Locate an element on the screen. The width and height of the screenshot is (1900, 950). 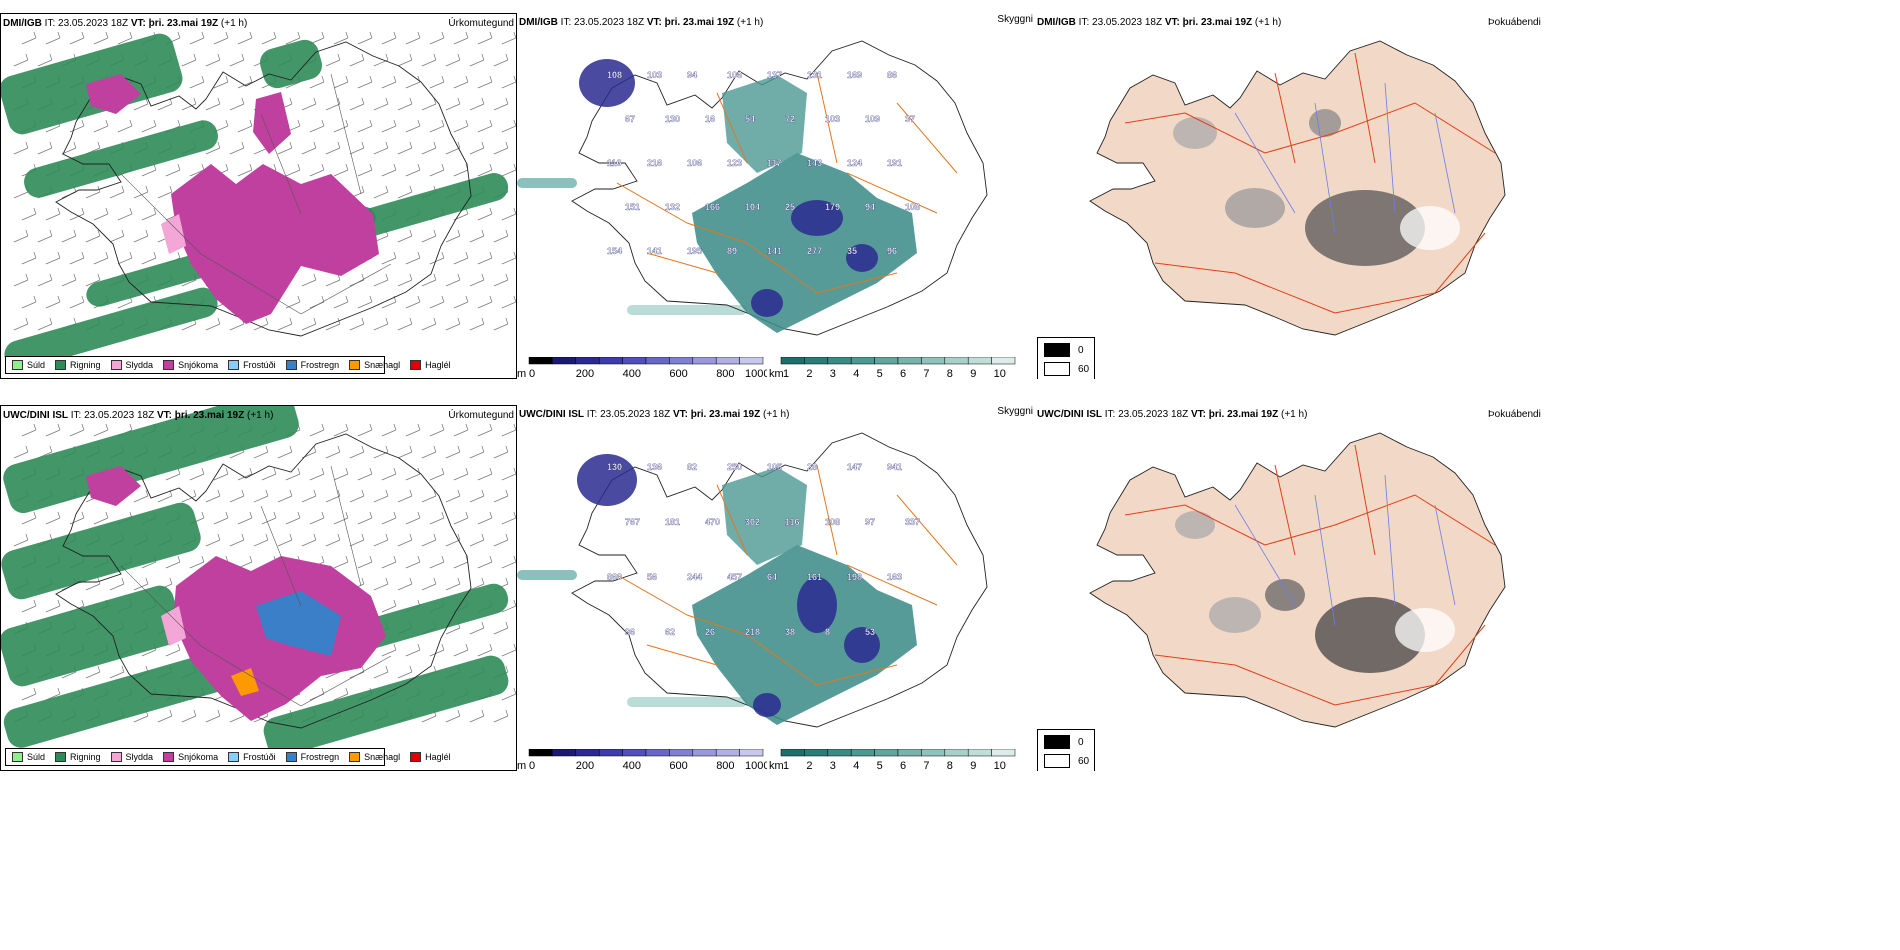
fog-map-row2 is located at coordinates (1297, 580).